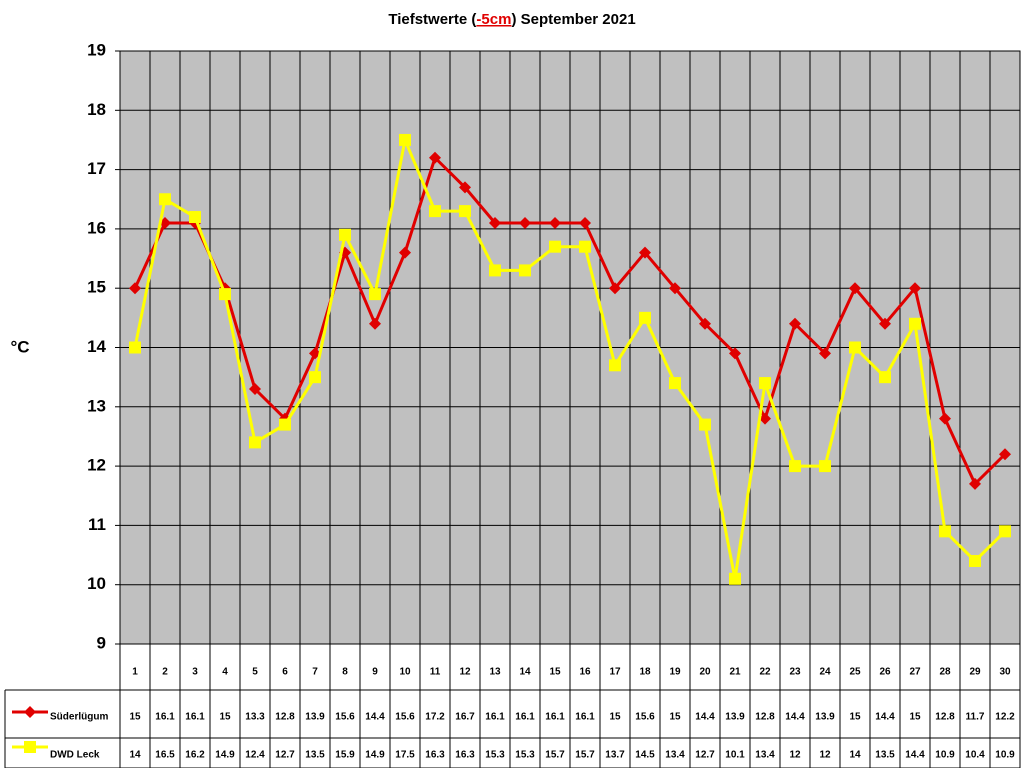 The width and height of the screenshot is (1024, 768). What do you see at coordinates (945, 755) in the screenshot?
I see `data-table-value: 10.9` at bounding box center [945, 755].